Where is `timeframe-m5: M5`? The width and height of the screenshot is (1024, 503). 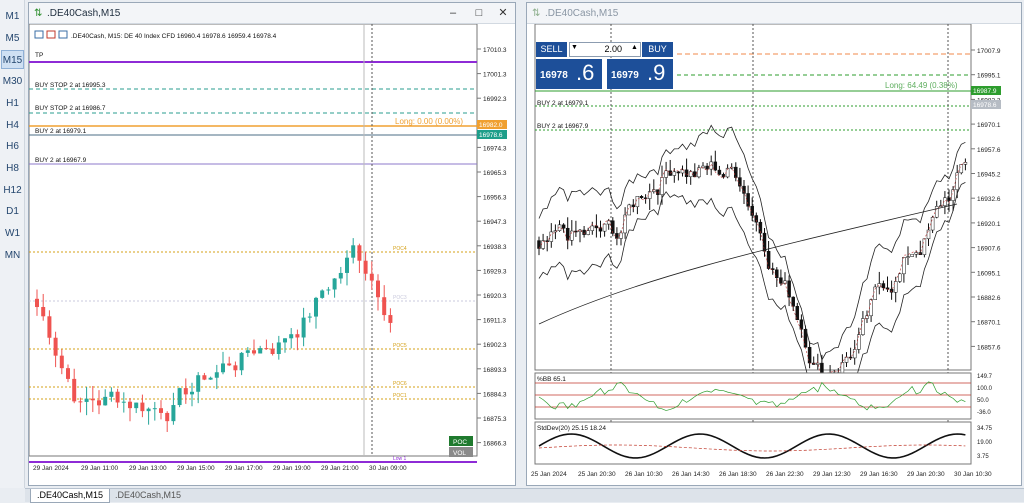
timeframe-m5: M5 is located at coordinates (12, 38).